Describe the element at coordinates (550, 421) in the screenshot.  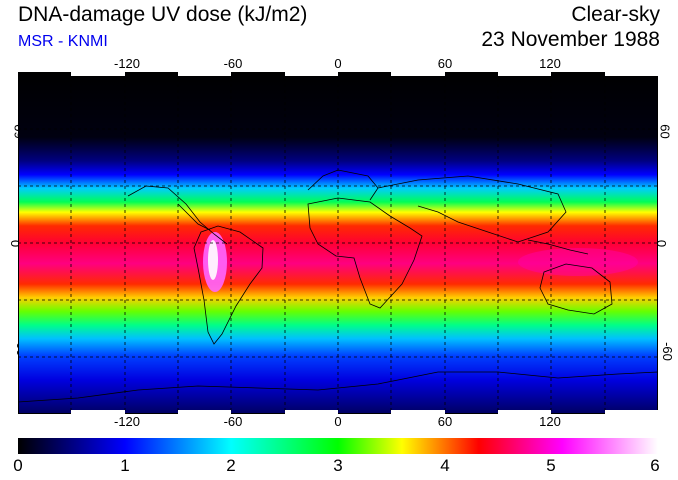
I see `lon-tick-bottom: 120` at that location.